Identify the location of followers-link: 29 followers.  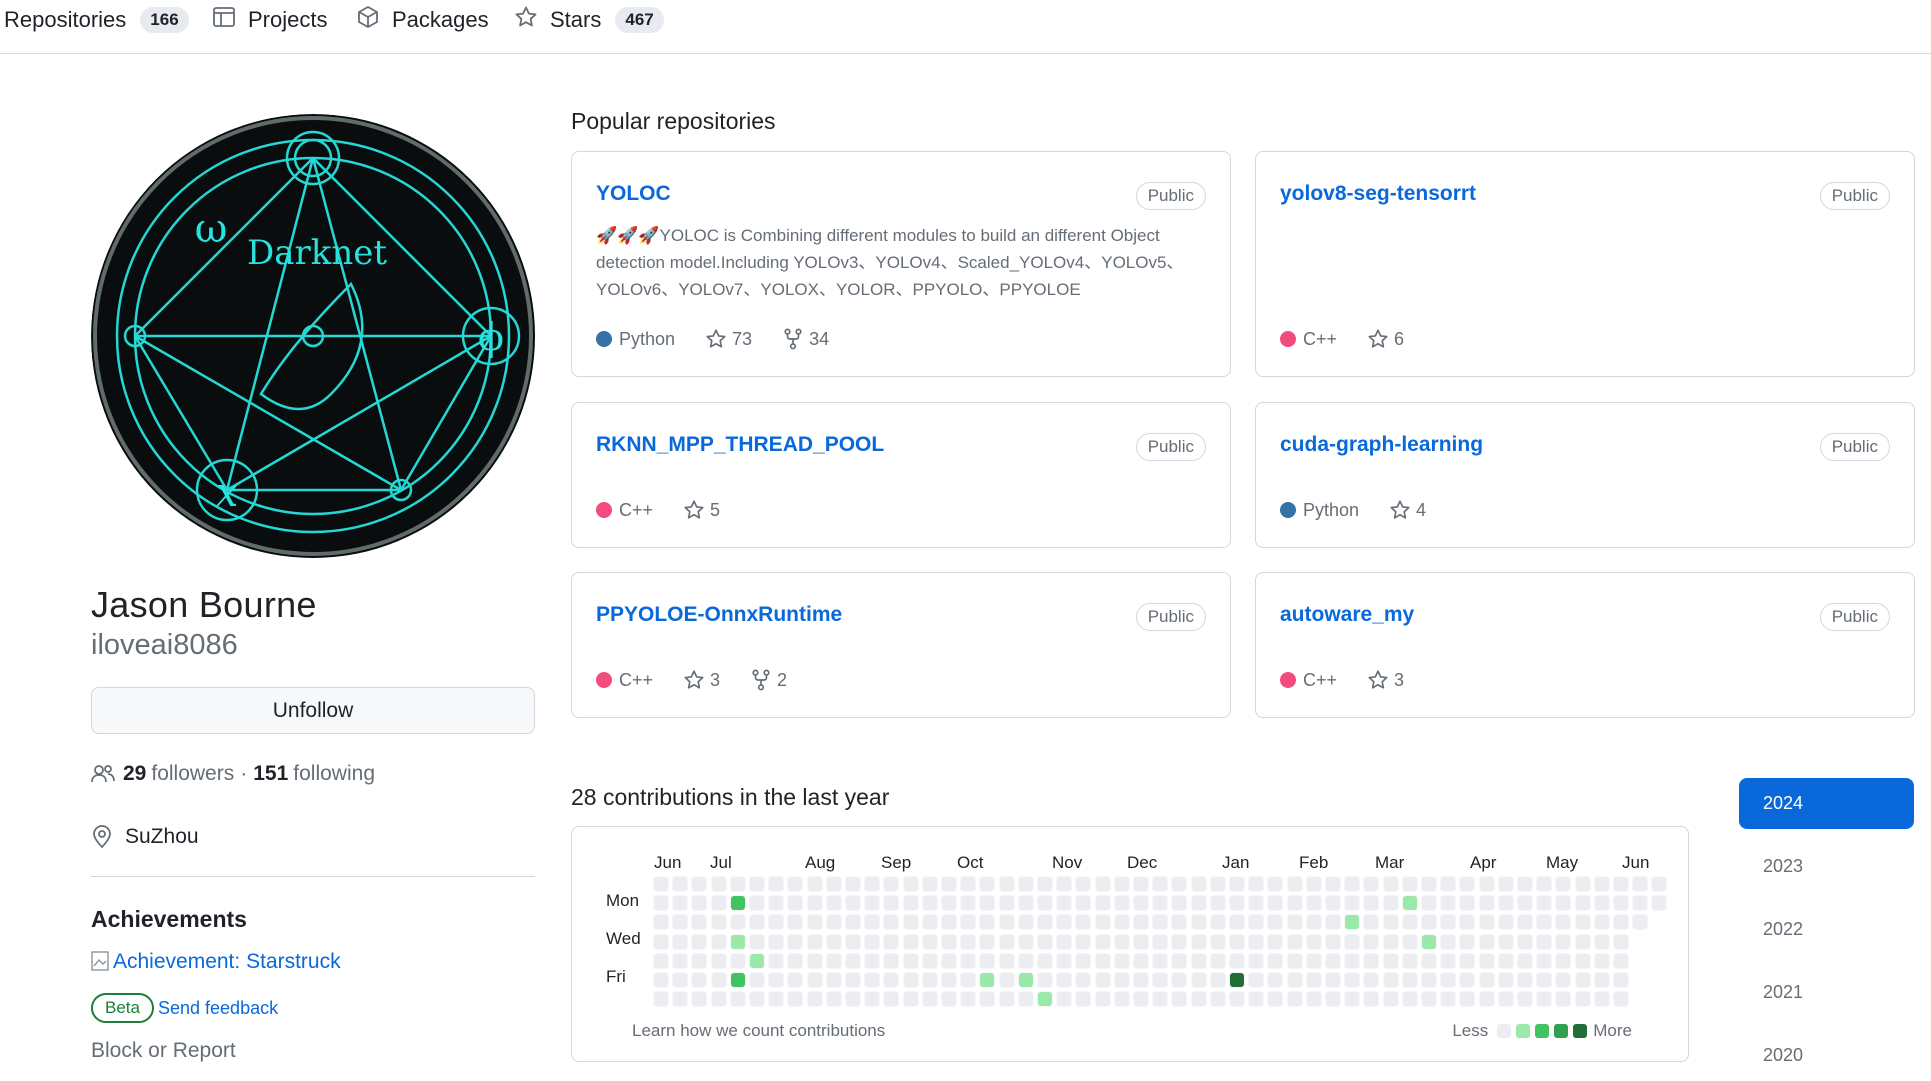
(178, 774).